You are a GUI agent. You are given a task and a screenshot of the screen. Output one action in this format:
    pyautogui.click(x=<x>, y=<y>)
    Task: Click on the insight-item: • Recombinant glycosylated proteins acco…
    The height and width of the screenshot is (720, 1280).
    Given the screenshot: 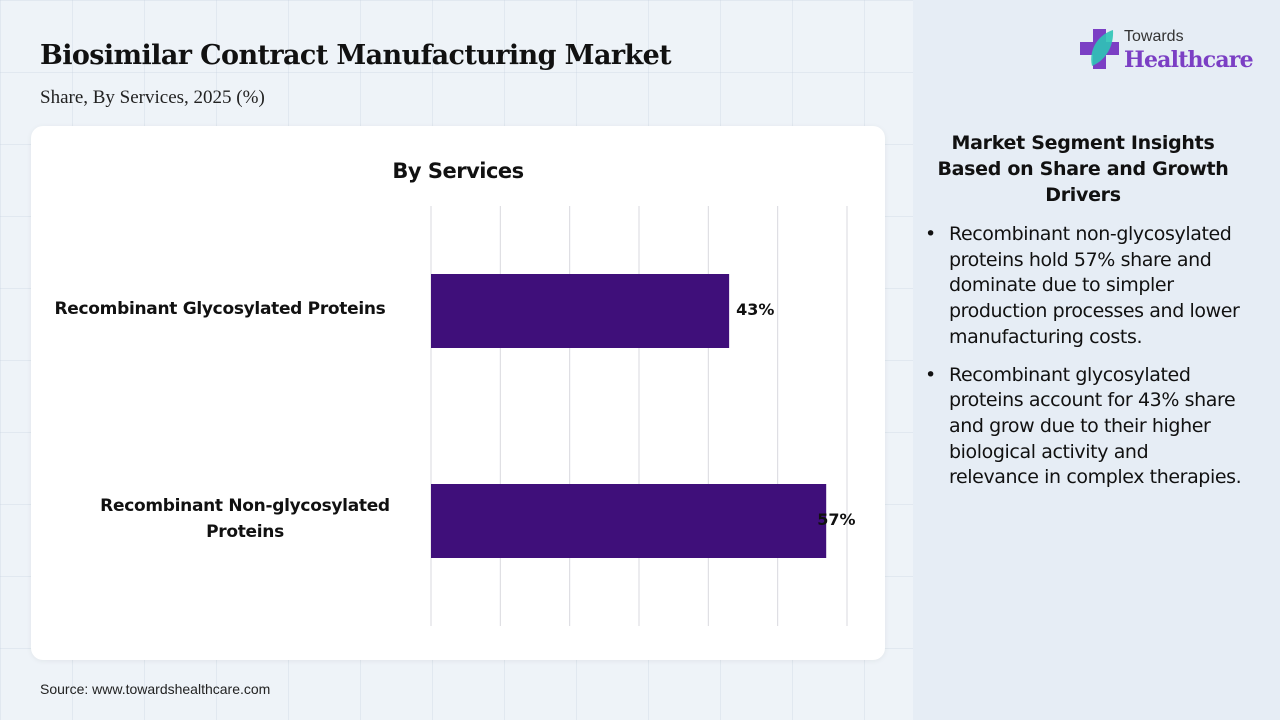 What is the action you would take?
    pyautogui.click(x=1082, y=427)
    